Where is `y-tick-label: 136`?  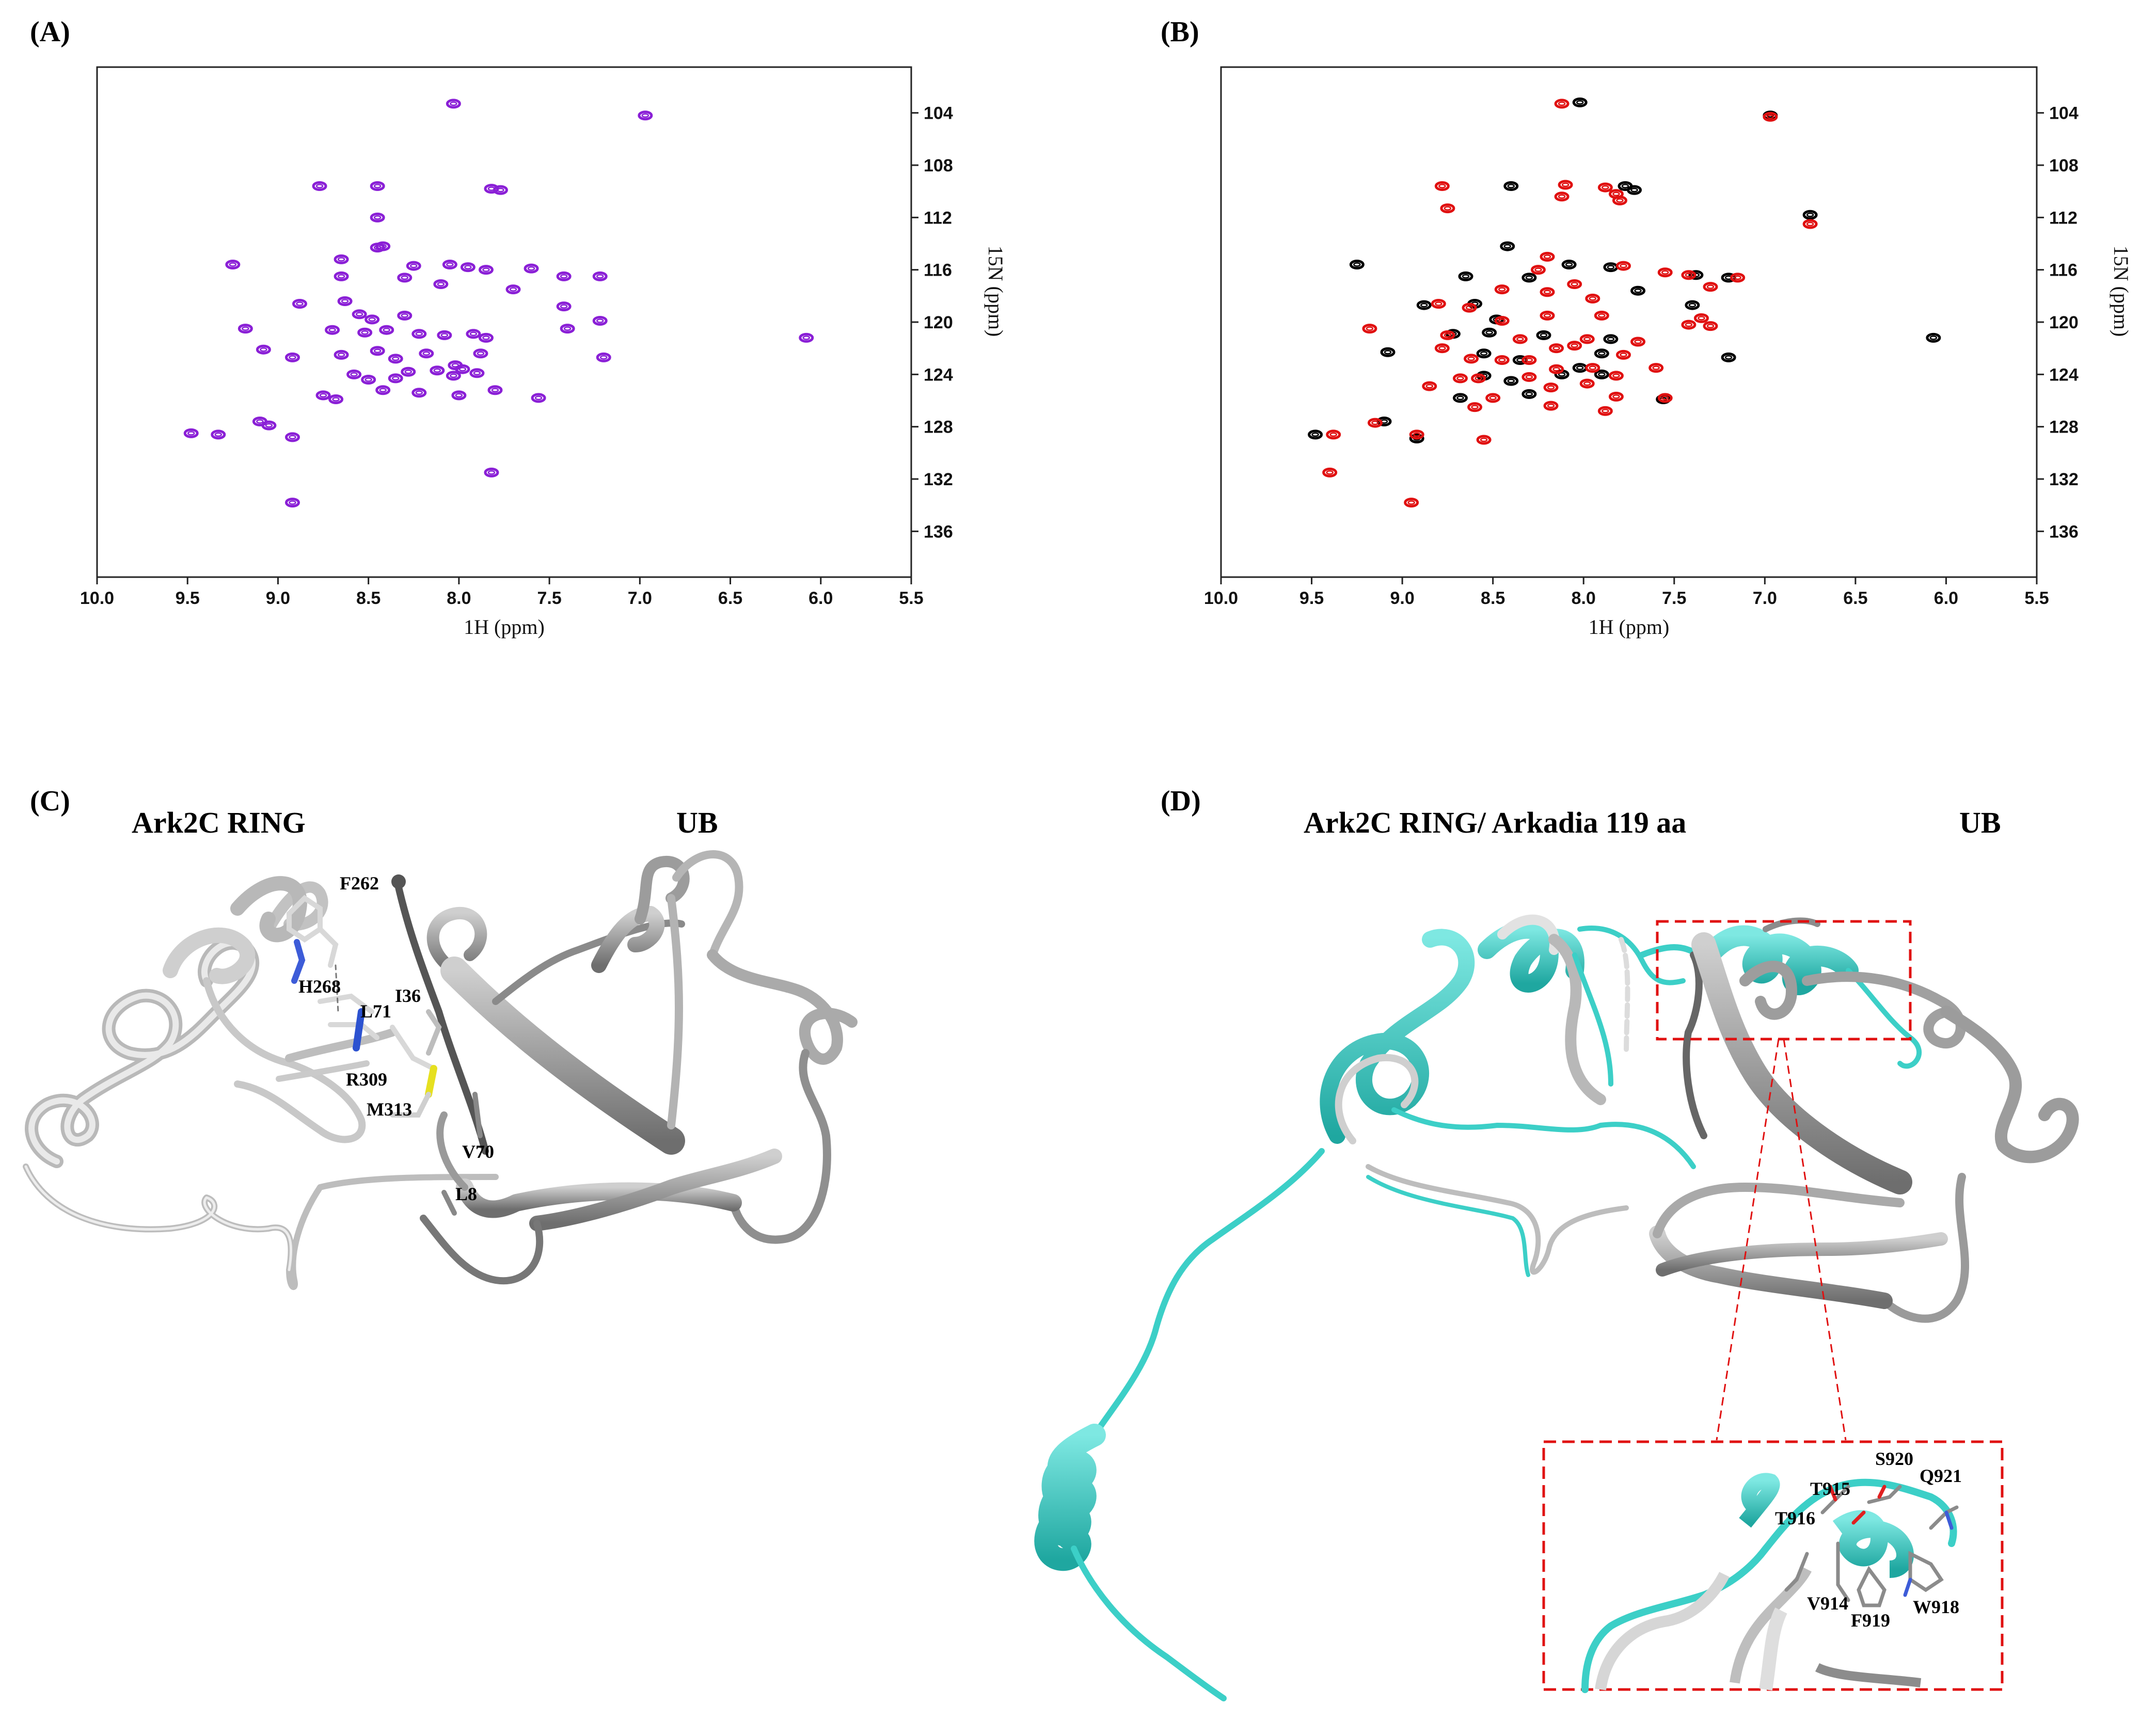
y-tick-label: 136 is located at coordinates (939, 532).